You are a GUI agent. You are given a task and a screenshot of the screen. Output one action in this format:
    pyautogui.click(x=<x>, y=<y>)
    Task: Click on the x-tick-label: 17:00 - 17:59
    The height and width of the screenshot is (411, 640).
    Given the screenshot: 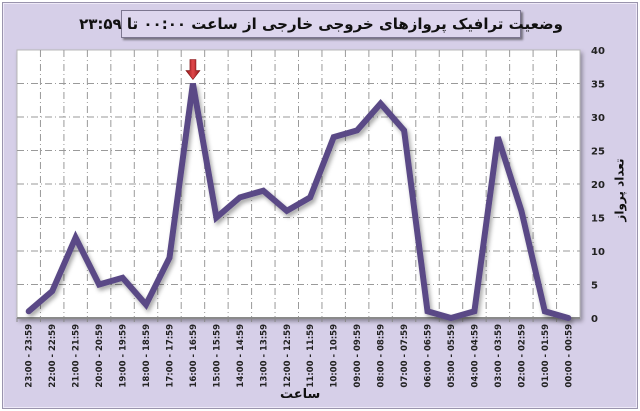 What is the action you would take?
    pyautogui.click(x=170, y=356)
    